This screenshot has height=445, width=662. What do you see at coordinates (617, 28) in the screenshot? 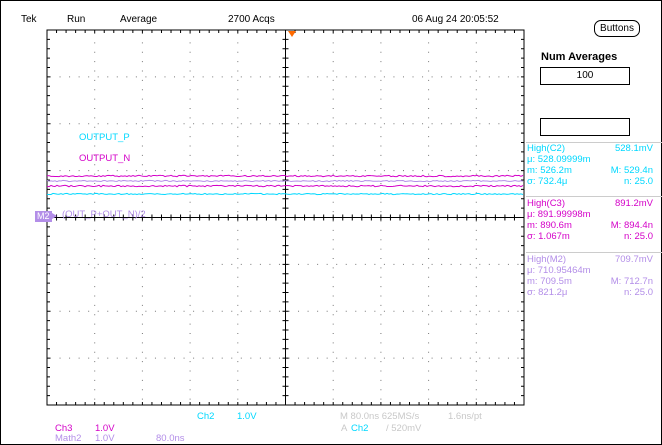
I see `buttons-button: Buttons` at bounding box center [617, 28].